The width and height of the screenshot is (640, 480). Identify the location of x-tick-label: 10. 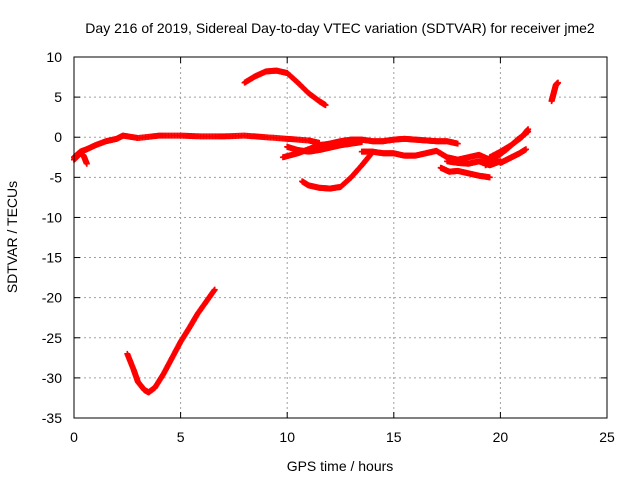
(287, 437).